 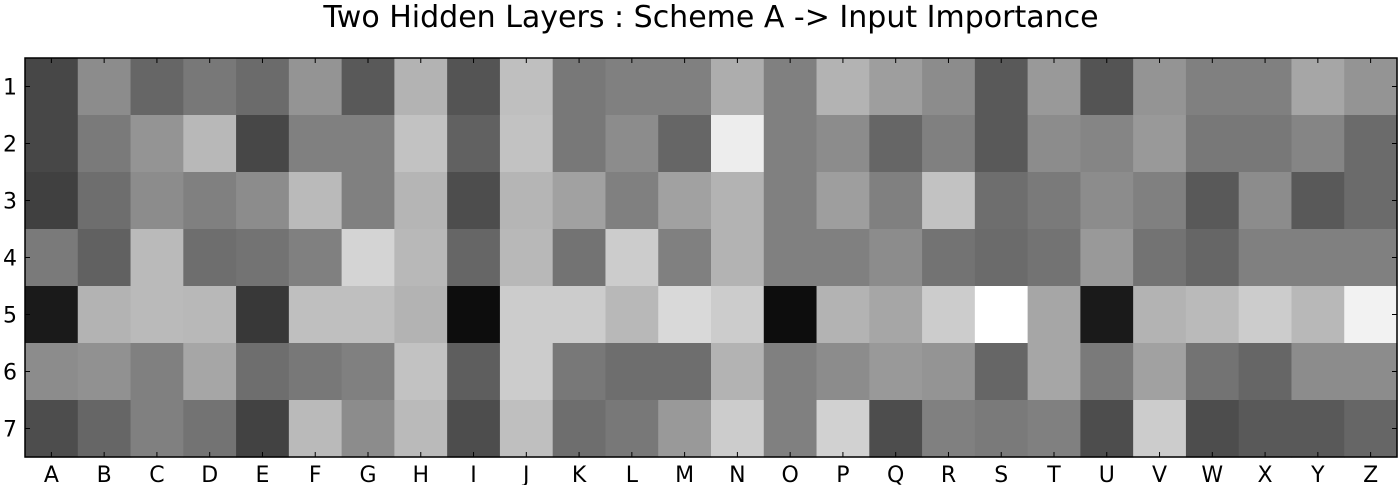 What do you see at coordinates (632, 258) in the screenshot?
I see `heatmap-cell-4-L` at bounding box center [632, 258].